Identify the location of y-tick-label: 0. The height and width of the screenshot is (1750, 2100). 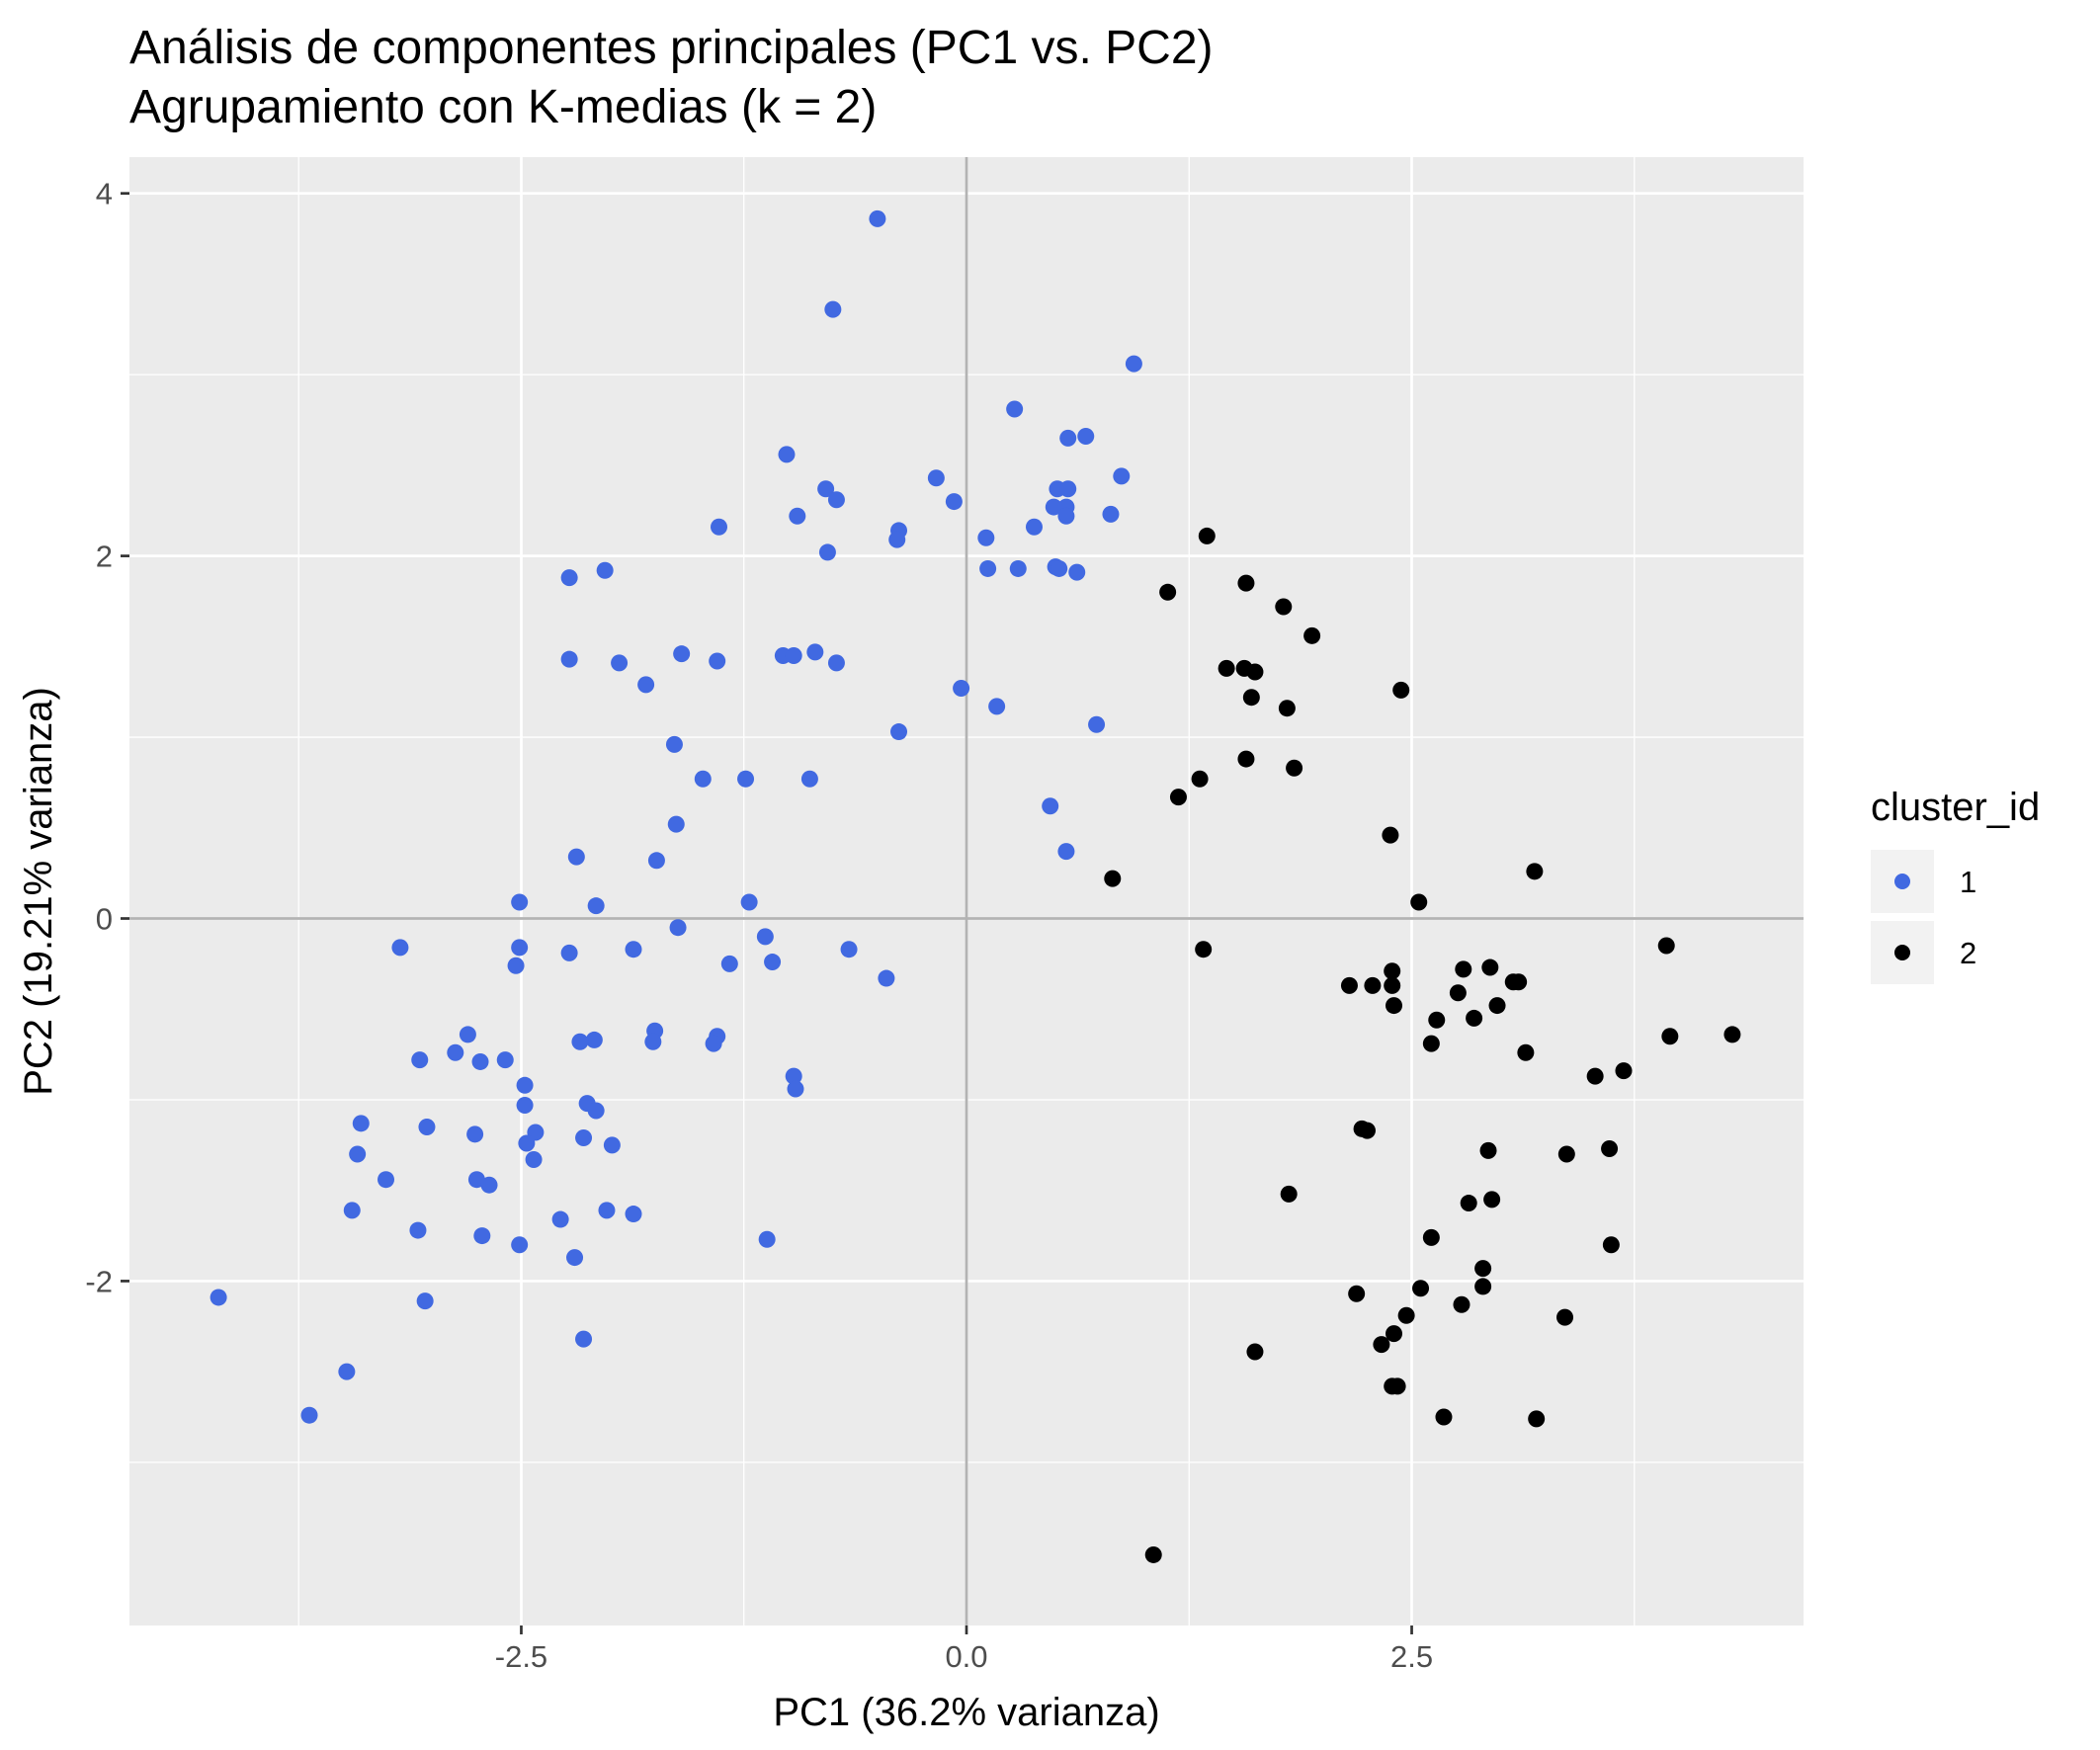
(104, 919).